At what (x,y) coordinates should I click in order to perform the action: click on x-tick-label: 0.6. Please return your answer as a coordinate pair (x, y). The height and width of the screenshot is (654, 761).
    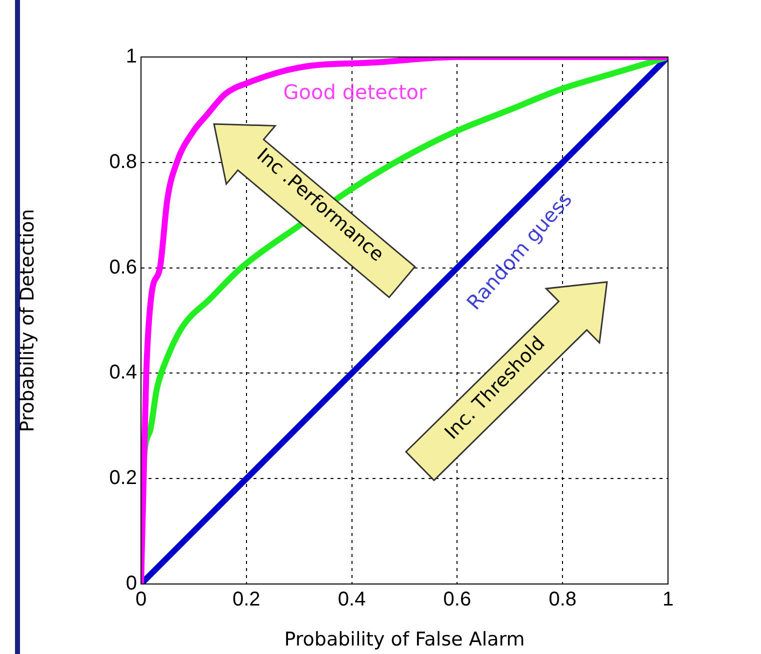
    Looking at the image, I should click on (457, 599).